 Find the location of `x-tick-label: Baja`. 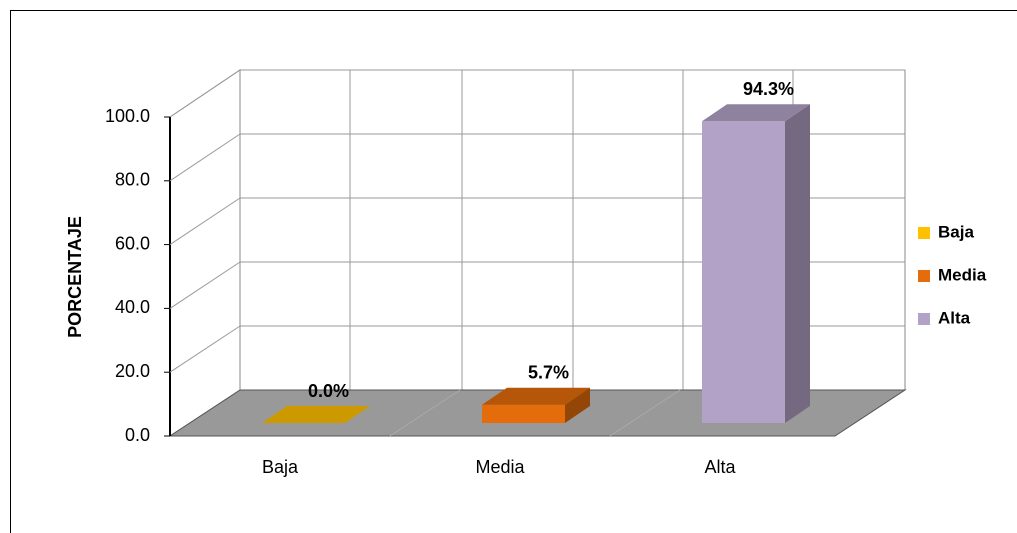

x-tick-label: Baja is located at coordinates (280, 467).